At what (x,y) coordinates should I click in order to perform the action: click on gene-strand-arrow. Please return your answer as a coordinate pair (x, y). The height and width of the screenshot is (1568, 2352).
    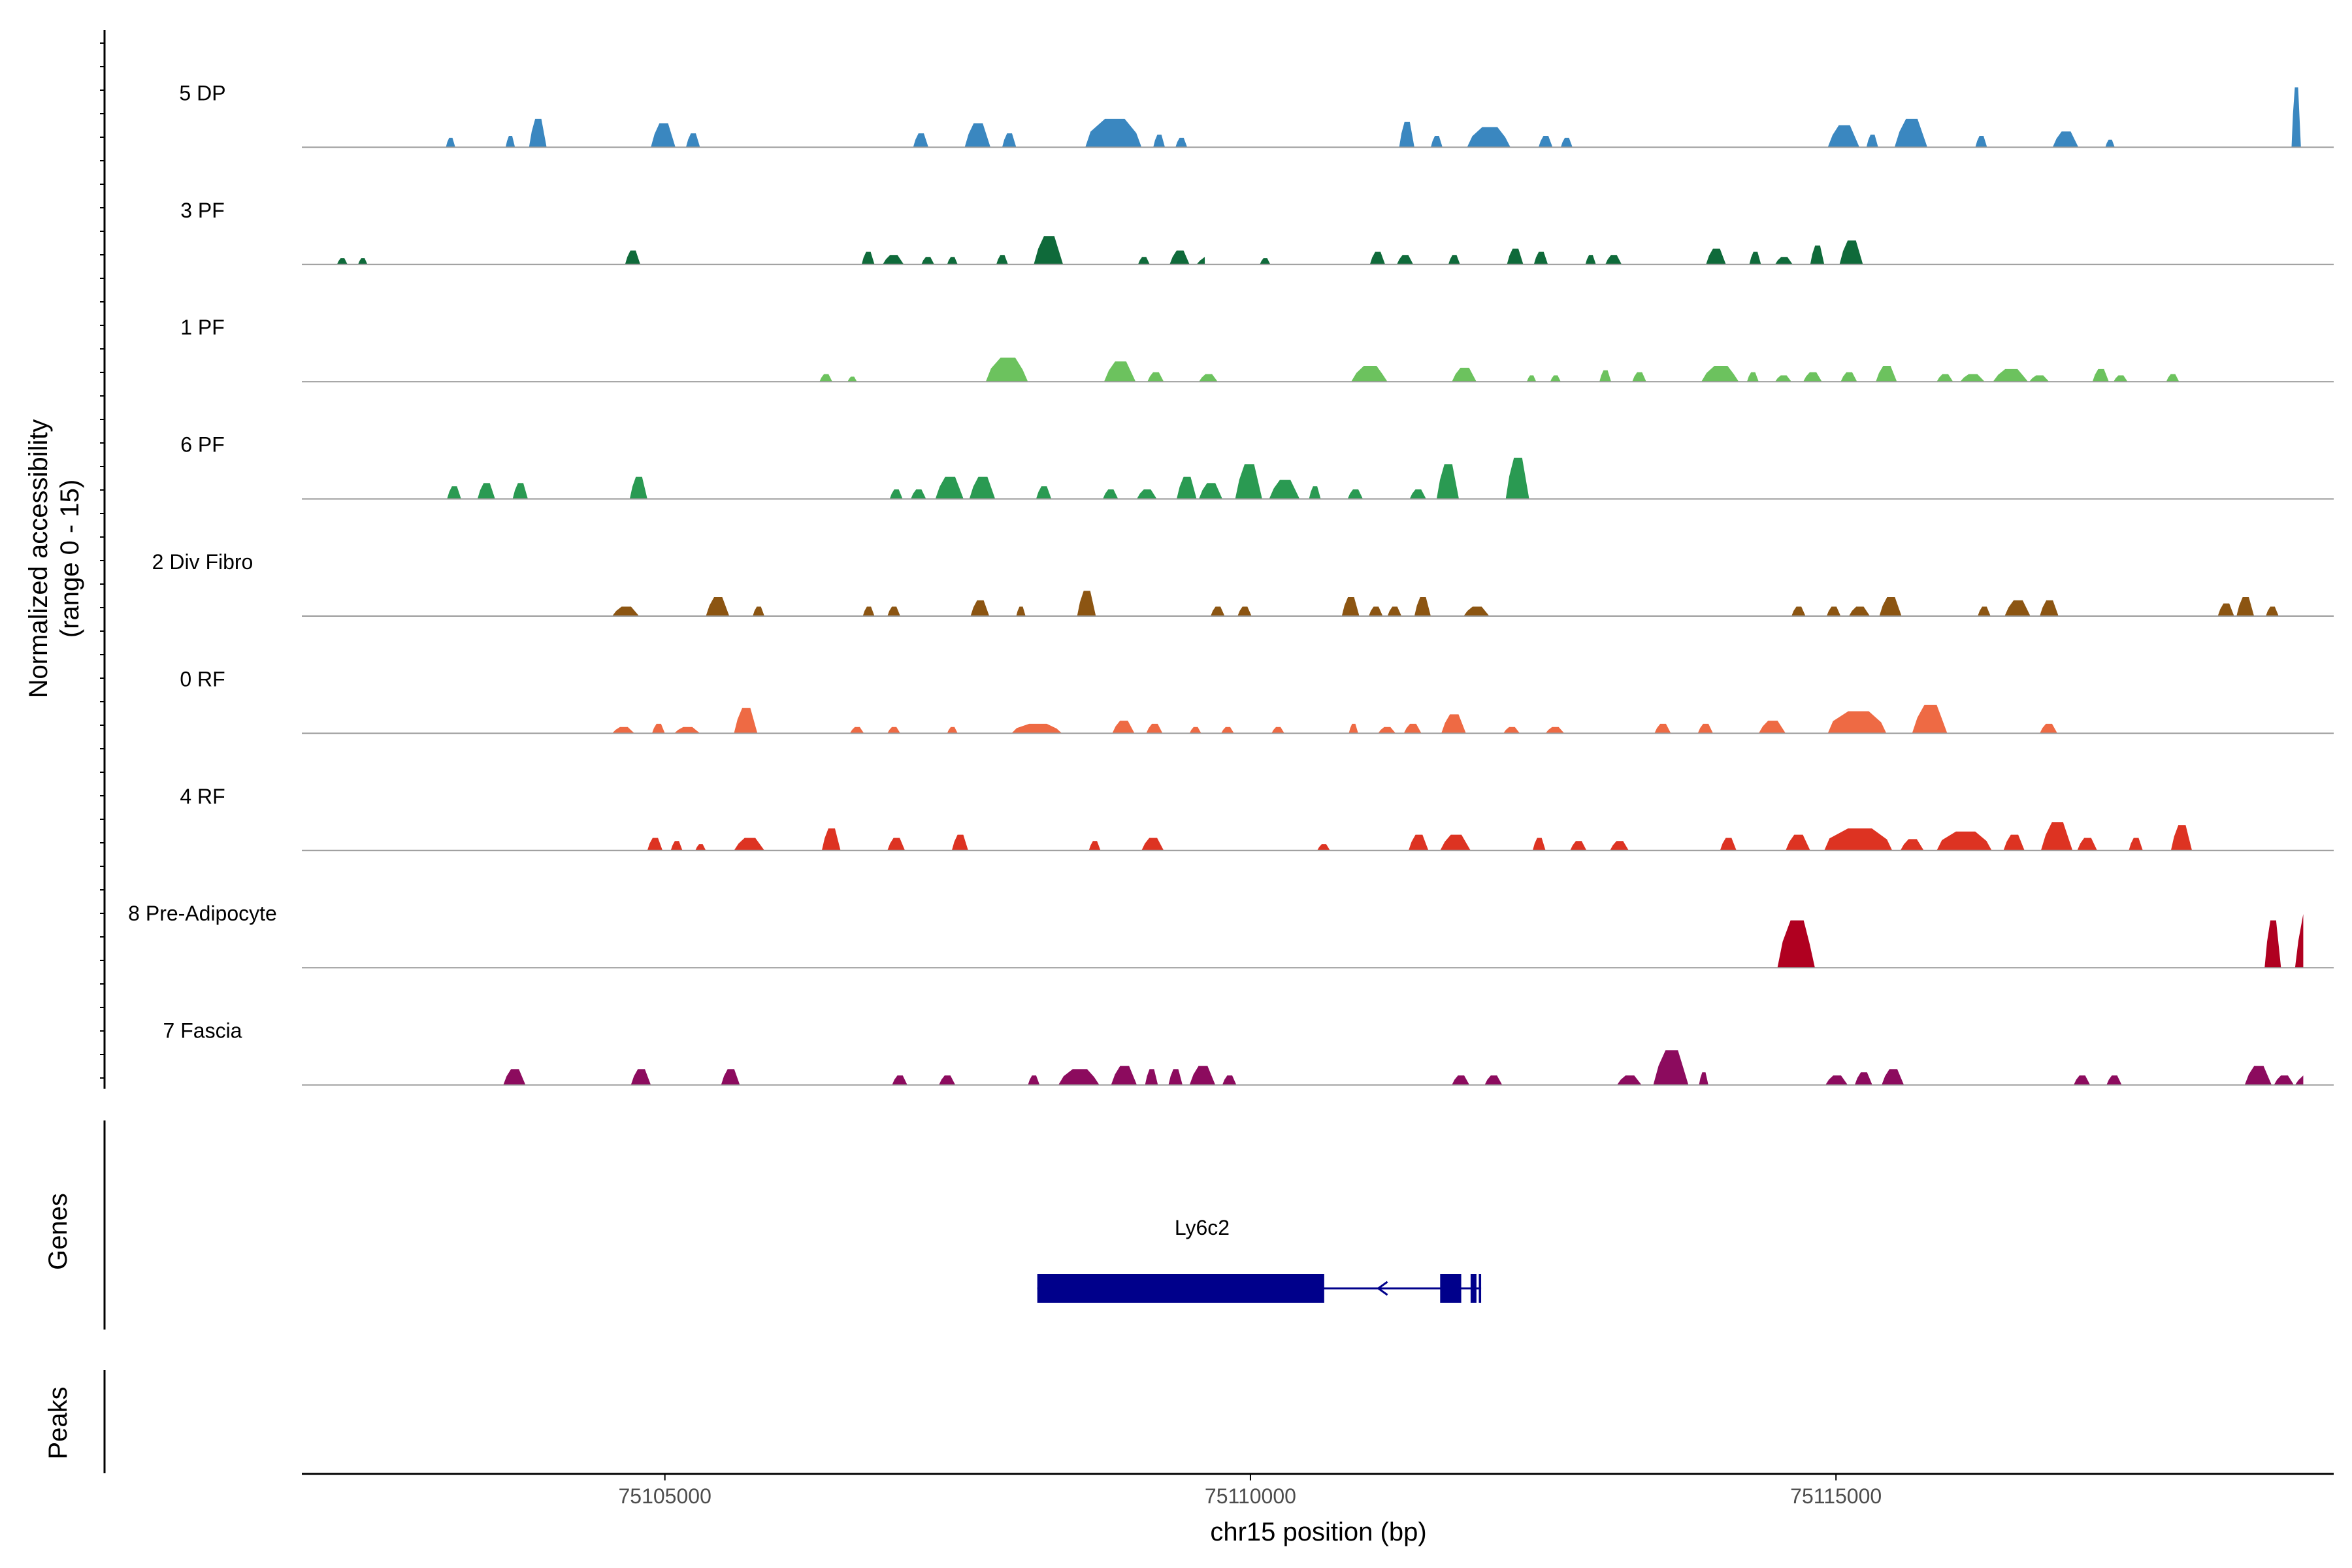
    Looking at the image, I should click on (1382, 1288).